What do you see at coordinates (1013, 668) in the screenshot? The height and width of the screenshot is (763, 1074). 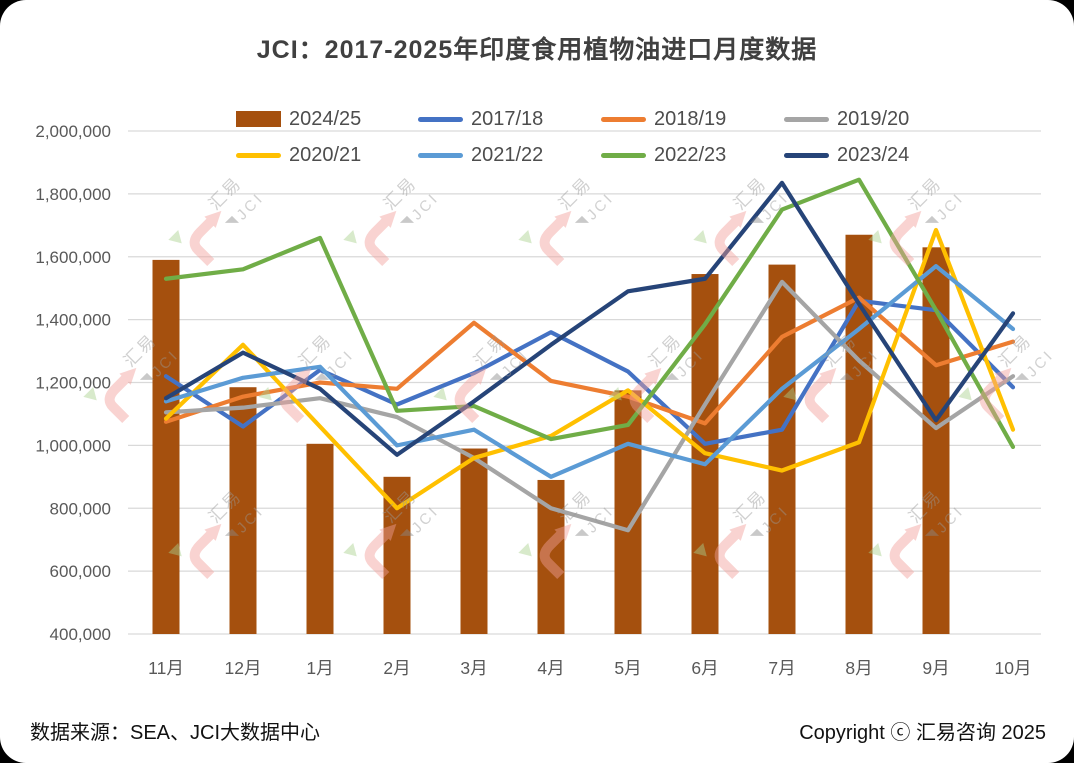 I see `x-tick-label: 10月` at bounding box center [1013, 668].